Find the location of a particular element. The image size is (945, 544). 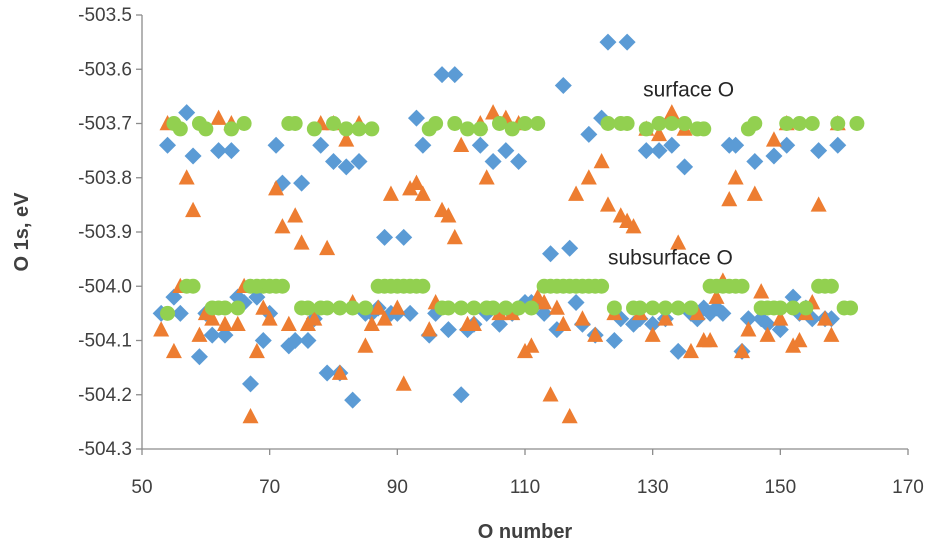

y-tick-label: -504.0 is located at coordinates (105, 286).